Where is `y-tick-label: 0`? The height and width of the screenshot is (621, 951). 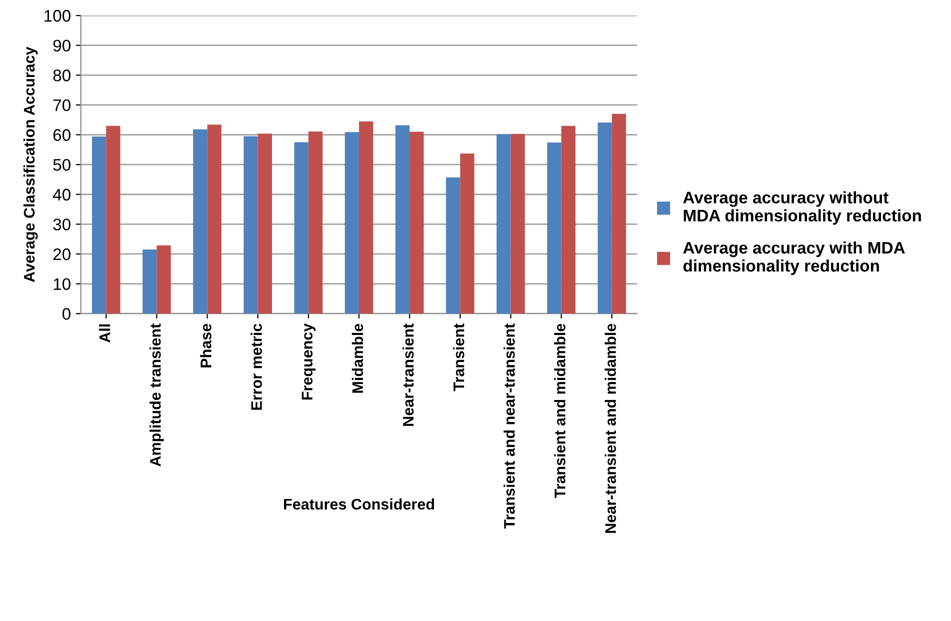
y-tick-label: 0 is located at coordinates (66, 314).